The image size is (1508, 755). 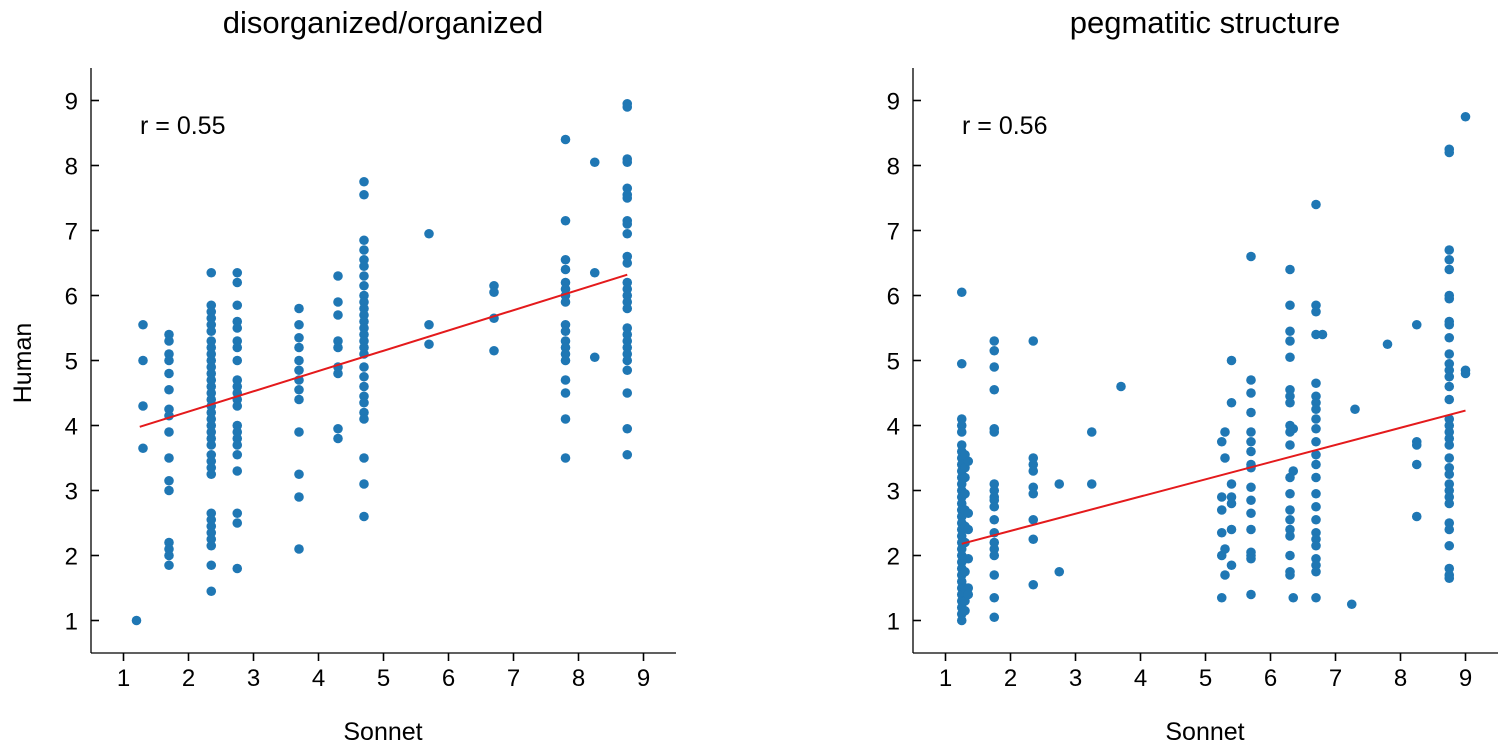 I want to click on chart-title: pegmatitic structure, so click(x=1205, y=22).